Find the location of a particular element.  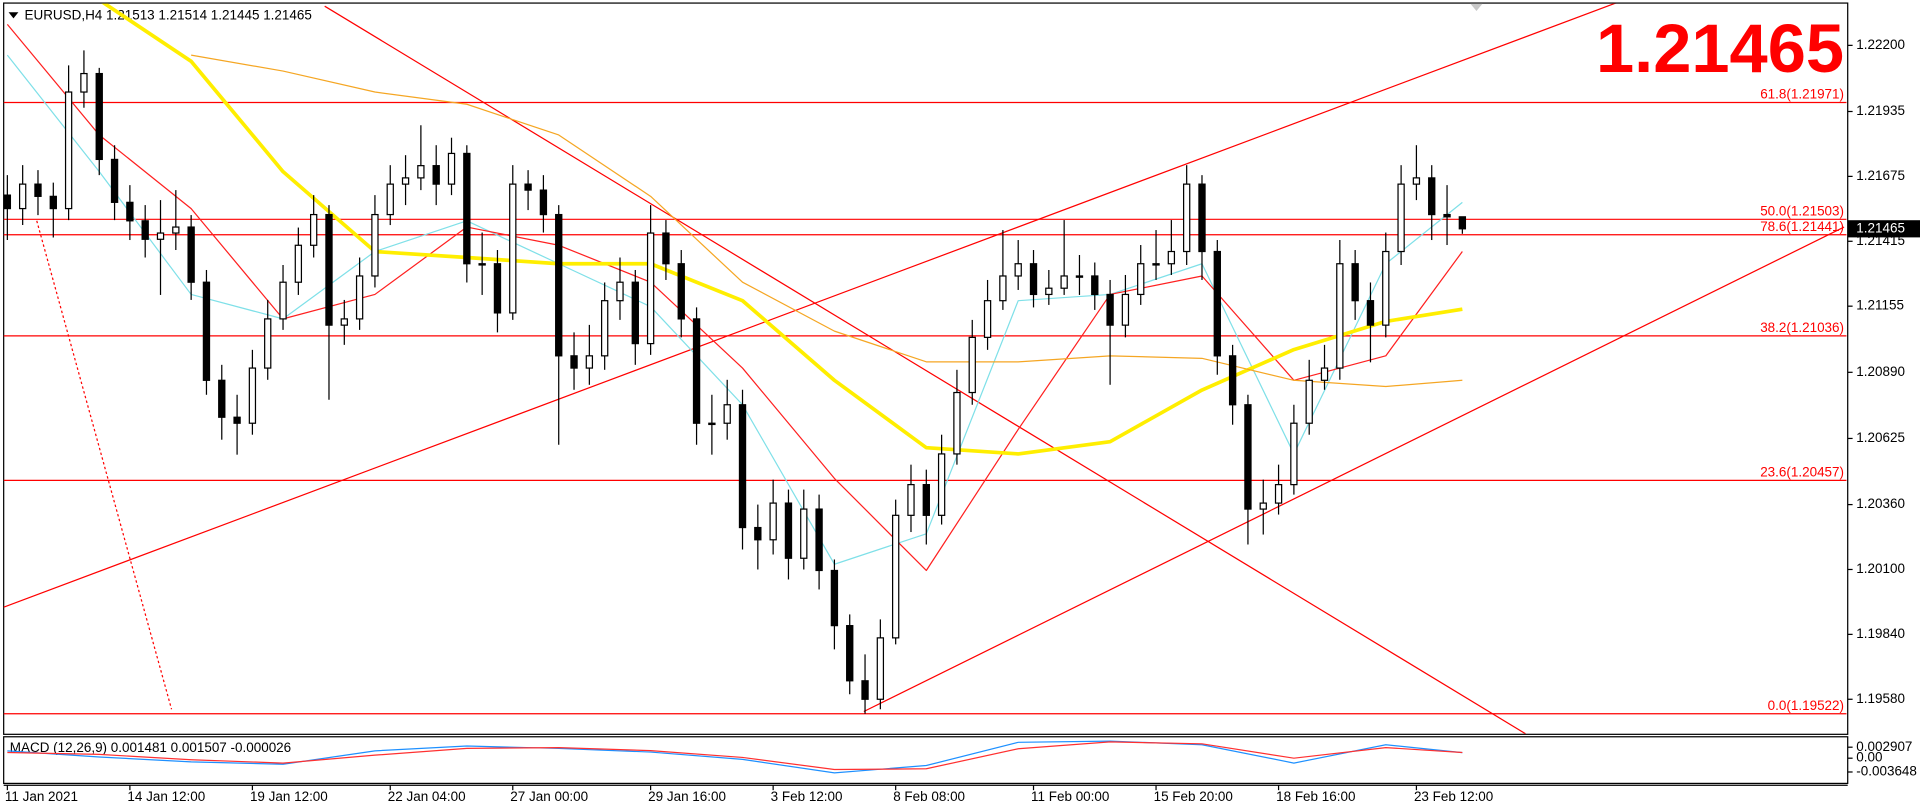

y-tick-label: 1.20625 is located at coordinates (1880, 437).